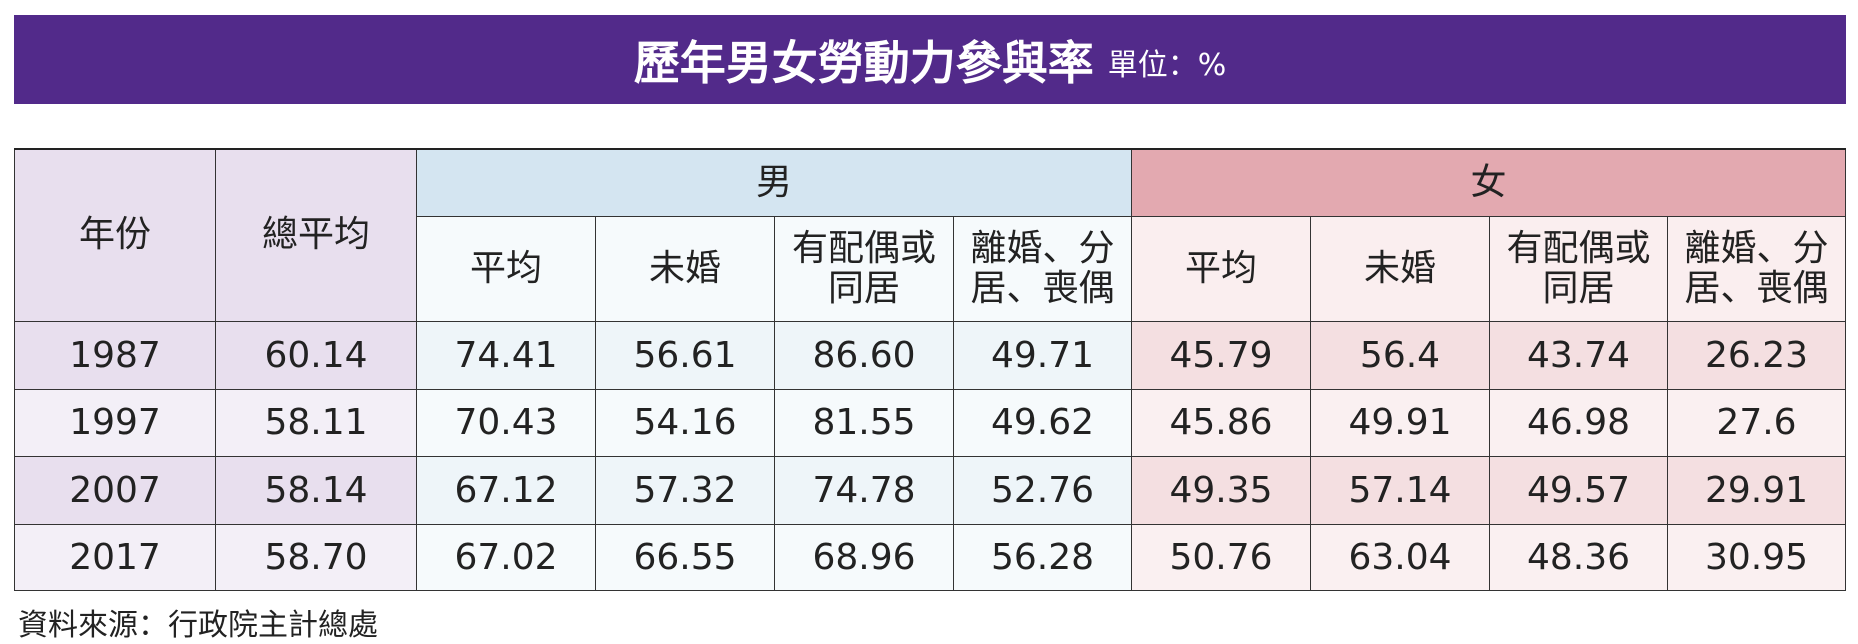 This screenshot has height=644, width=1858. Describe the element at coordinates (864, 558) in the screenshot. I see `table-cell: 68.96` at that location.